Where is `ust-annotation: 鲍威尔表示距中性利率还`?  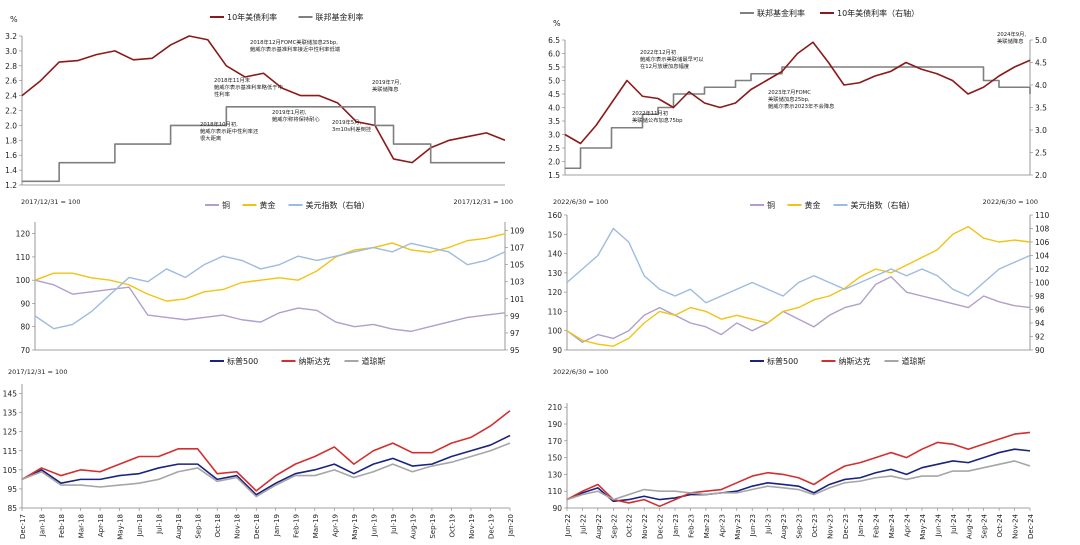
ust-annotation: 鲍威尔表示距中性利率还 is located at coordinates (229, 131).